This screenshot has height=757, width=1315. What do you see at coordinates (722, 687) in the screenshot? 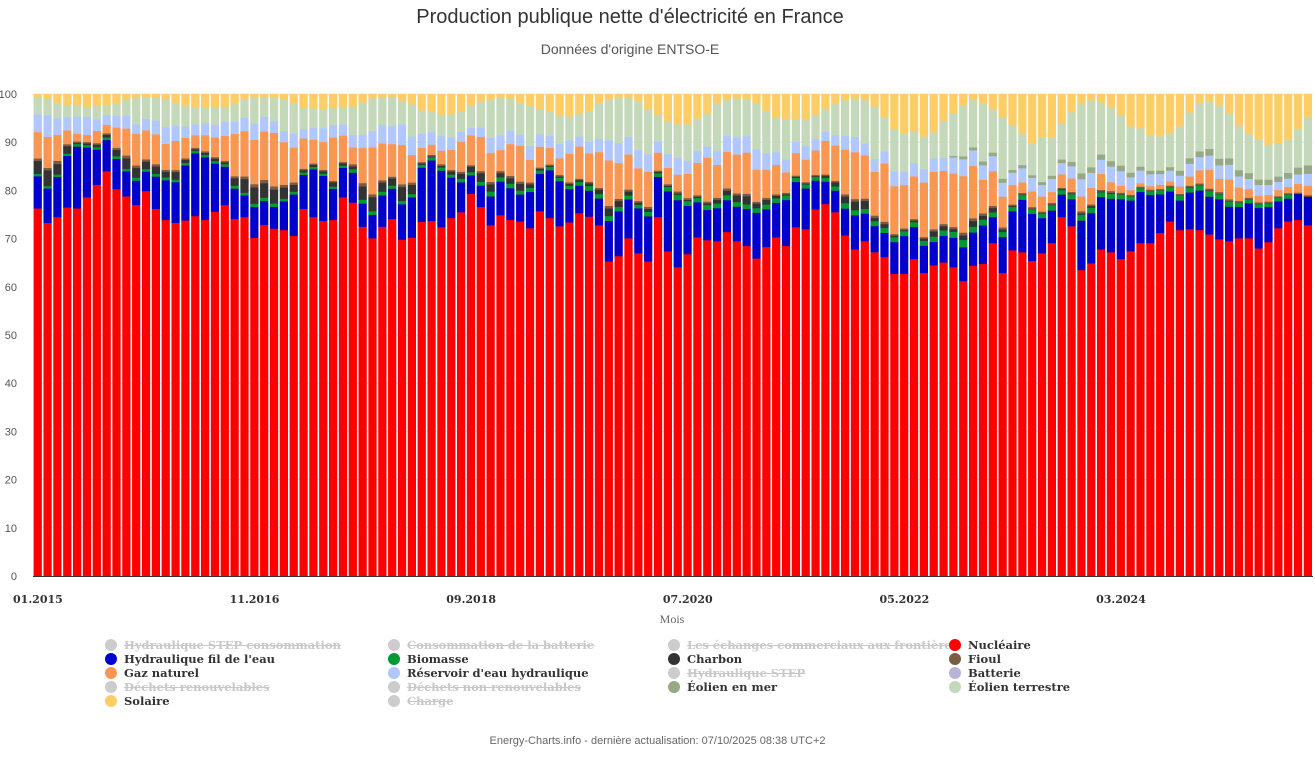
I see `legend-item: Éolien en mer` at bounding box center [722, 687].